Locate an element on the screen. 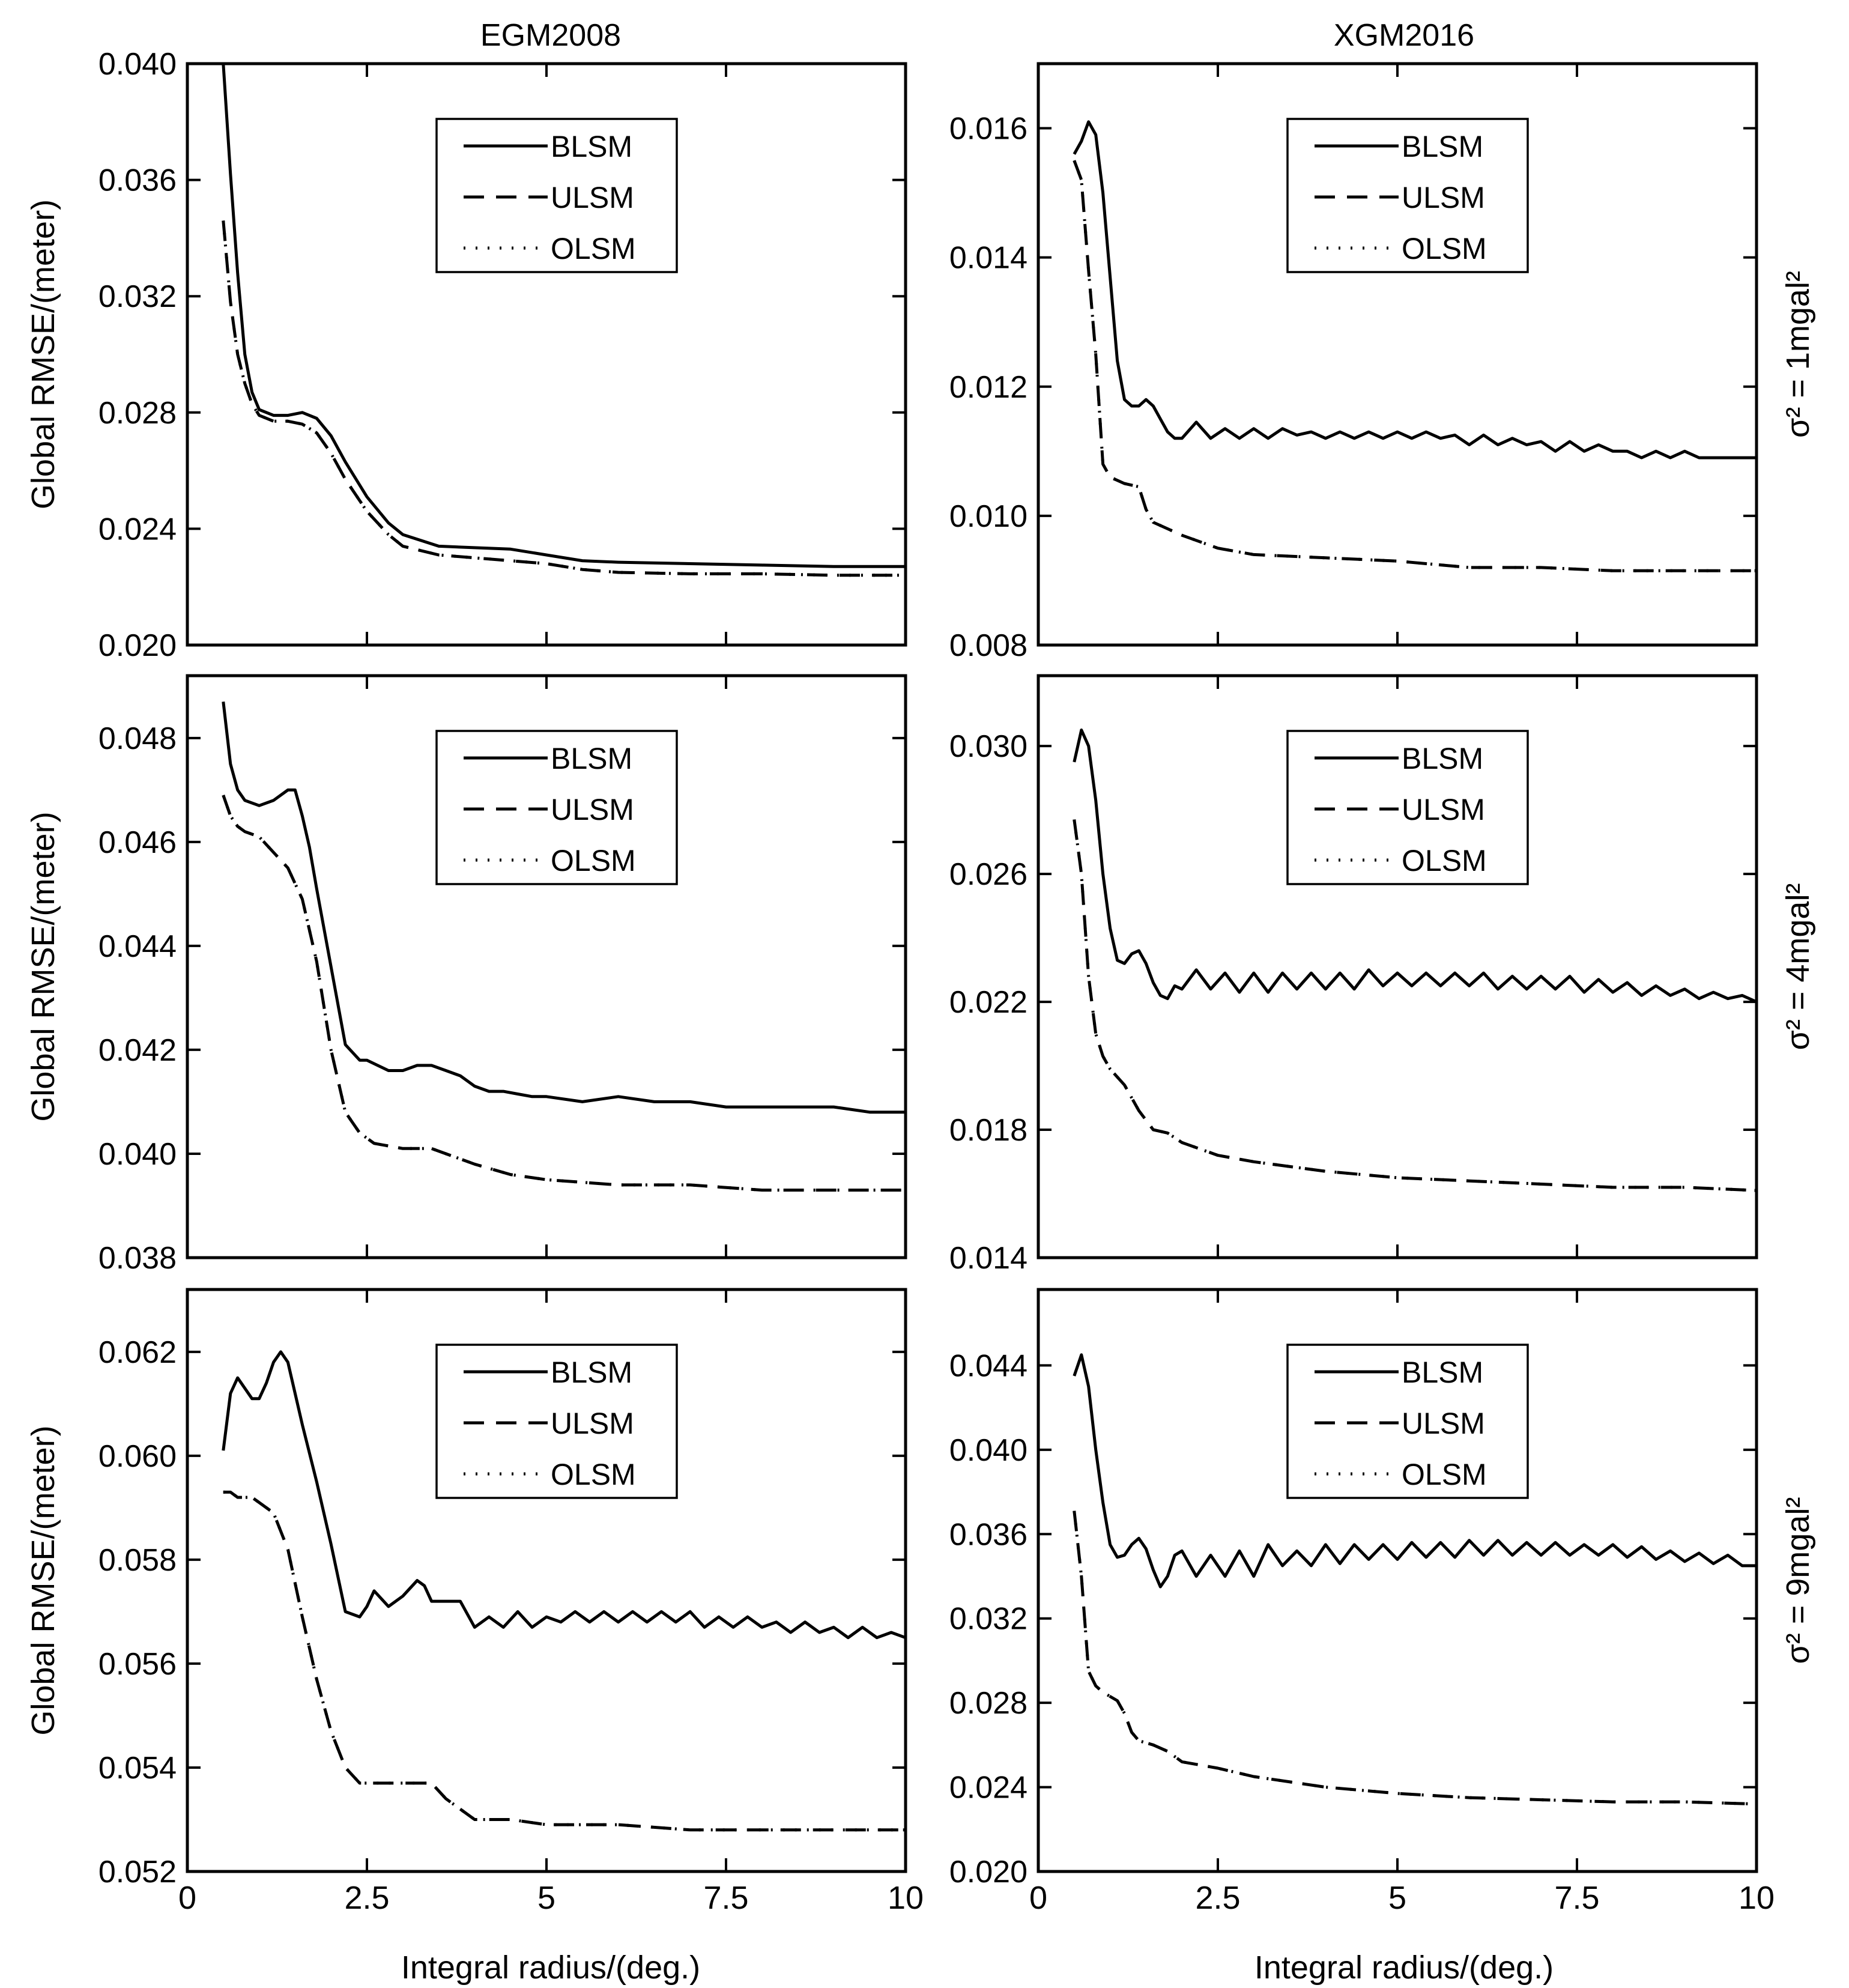  y-tick-label: 0.054 is located at coordinates (137, 1768).